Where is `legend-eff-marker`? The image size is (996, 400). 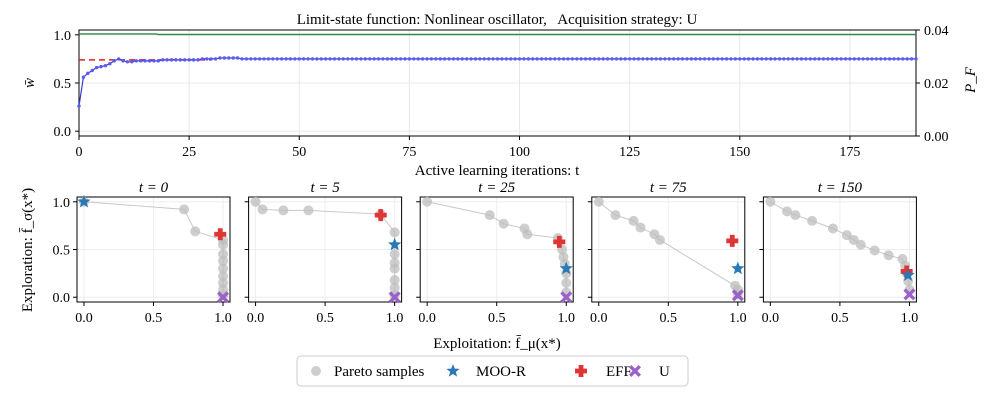
legend-eff-marker is located at coordinates (581, 371).